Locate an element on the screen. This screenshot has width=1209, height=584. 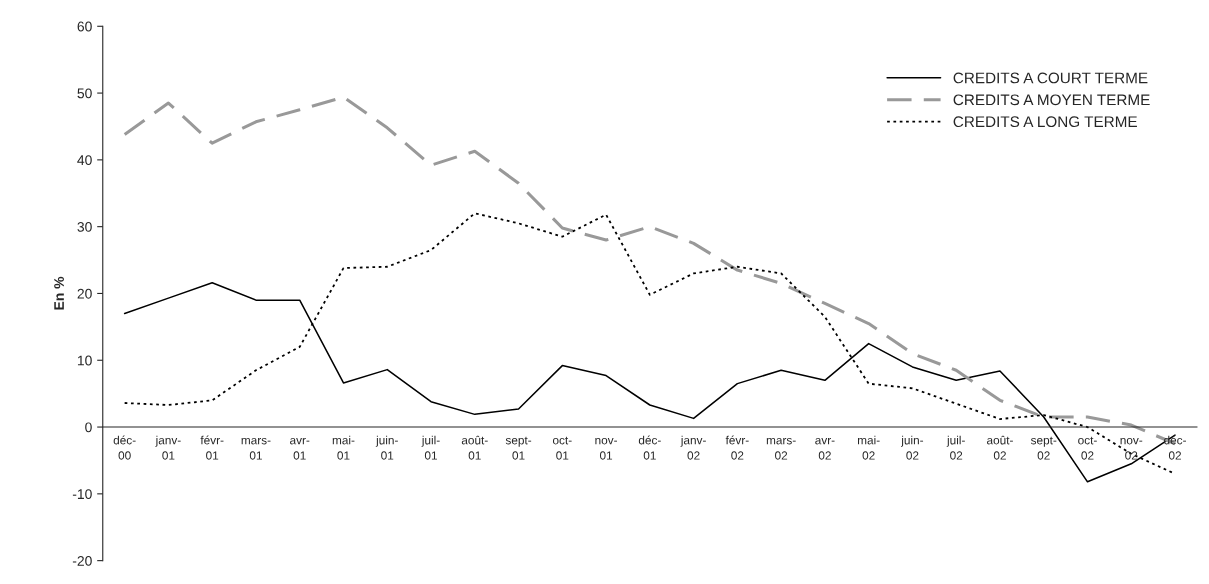
y-tick-label: 30 is located at coordinates (84, 227).